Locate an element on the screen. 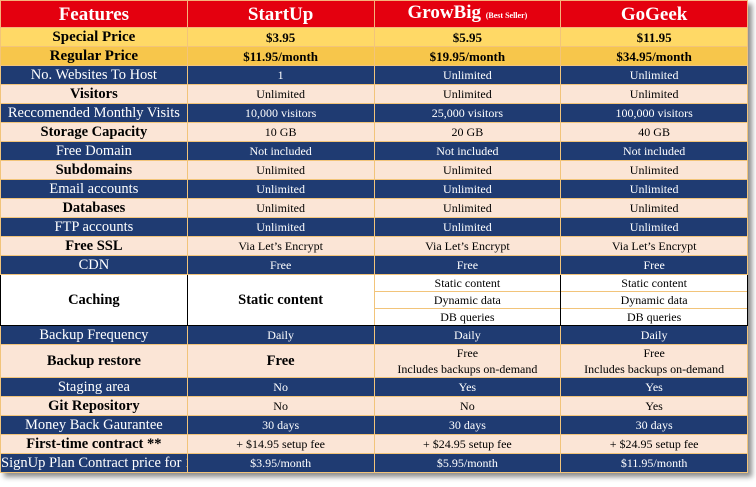 The height and width of the screenshot is (487, 756). table-row: Special Price $3.95 $5.95 $11.95 is located at coordinates (374, 37).